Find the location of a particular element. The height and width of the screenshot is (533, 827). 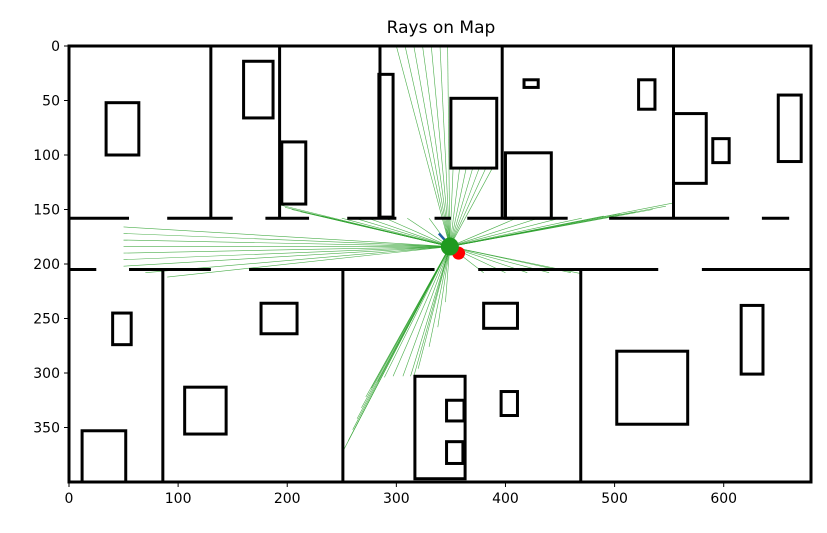

chart-title: Rays on Map is located at coordinates (441, 28).